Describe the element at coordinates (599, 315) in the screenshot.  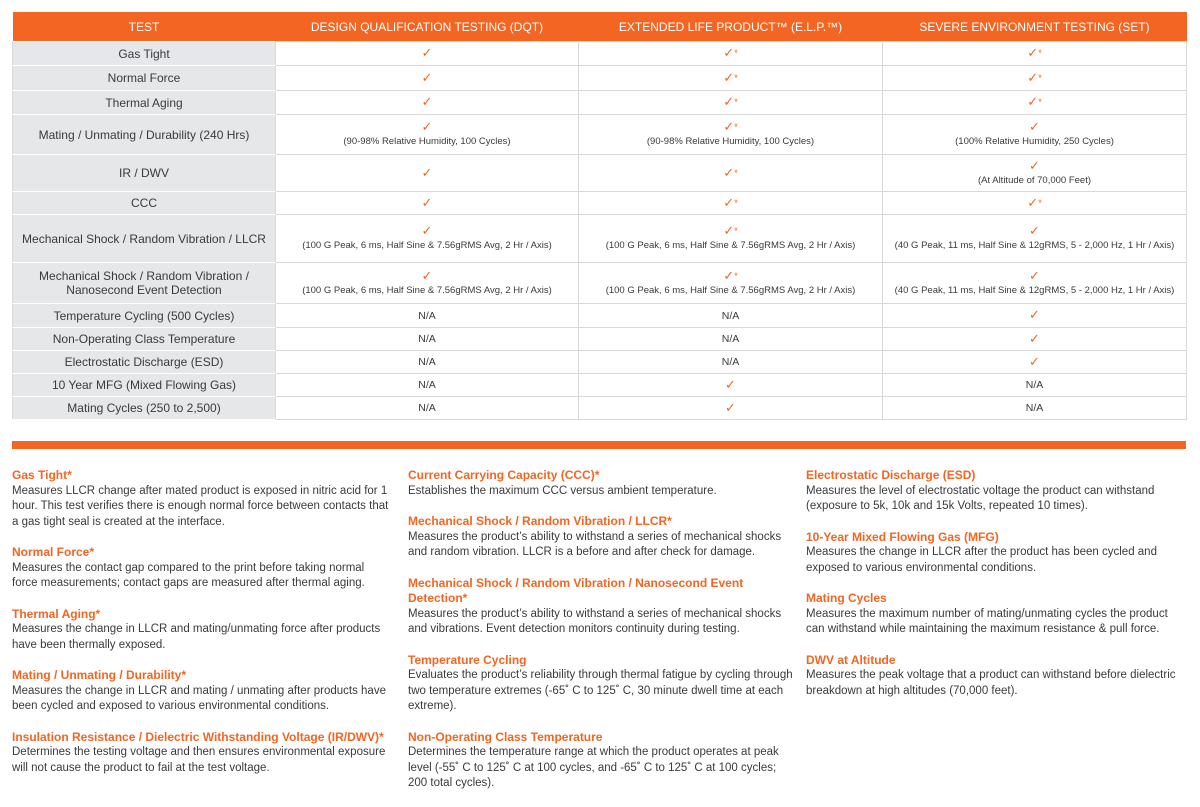
I see `table-row: Temperature Cycling (500 Cycles) N/A N/A ✓` at that location.